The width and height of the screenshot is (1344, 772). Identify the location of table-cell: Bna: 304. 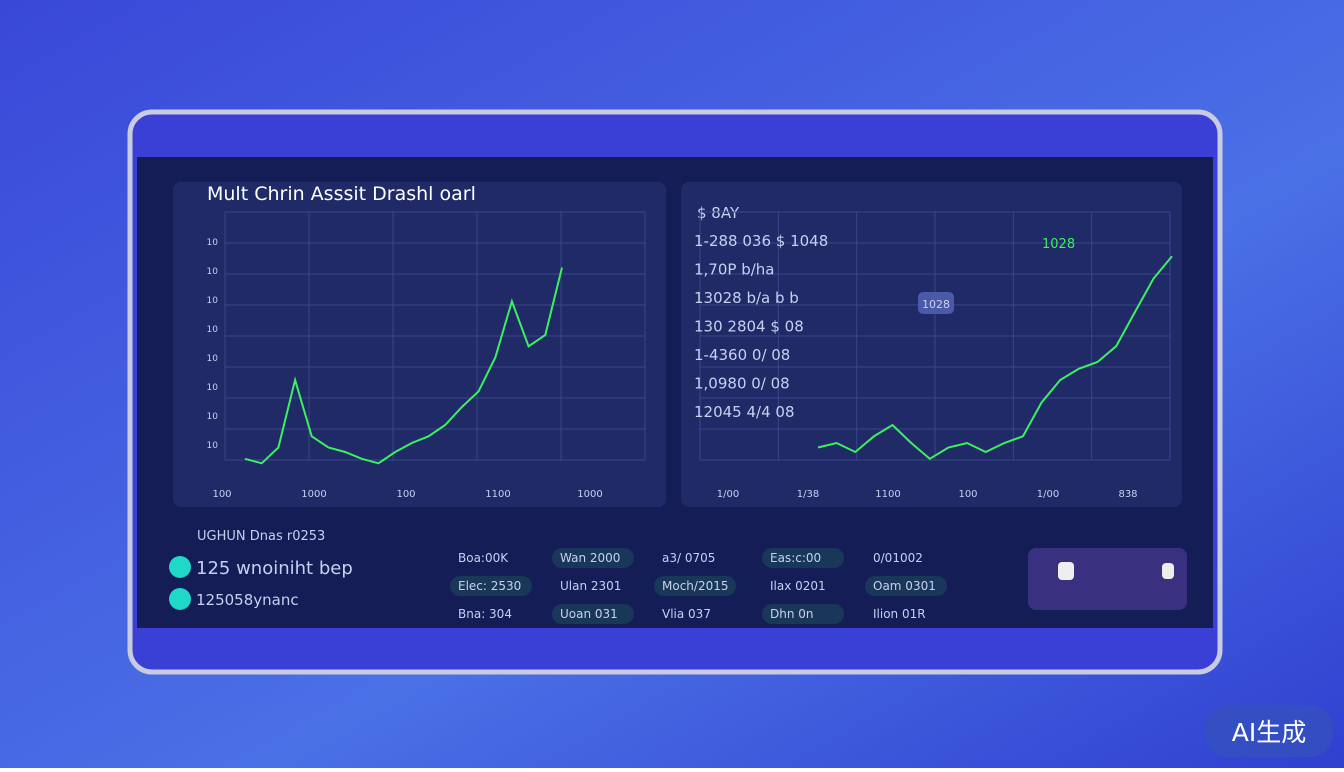
(485, 614).